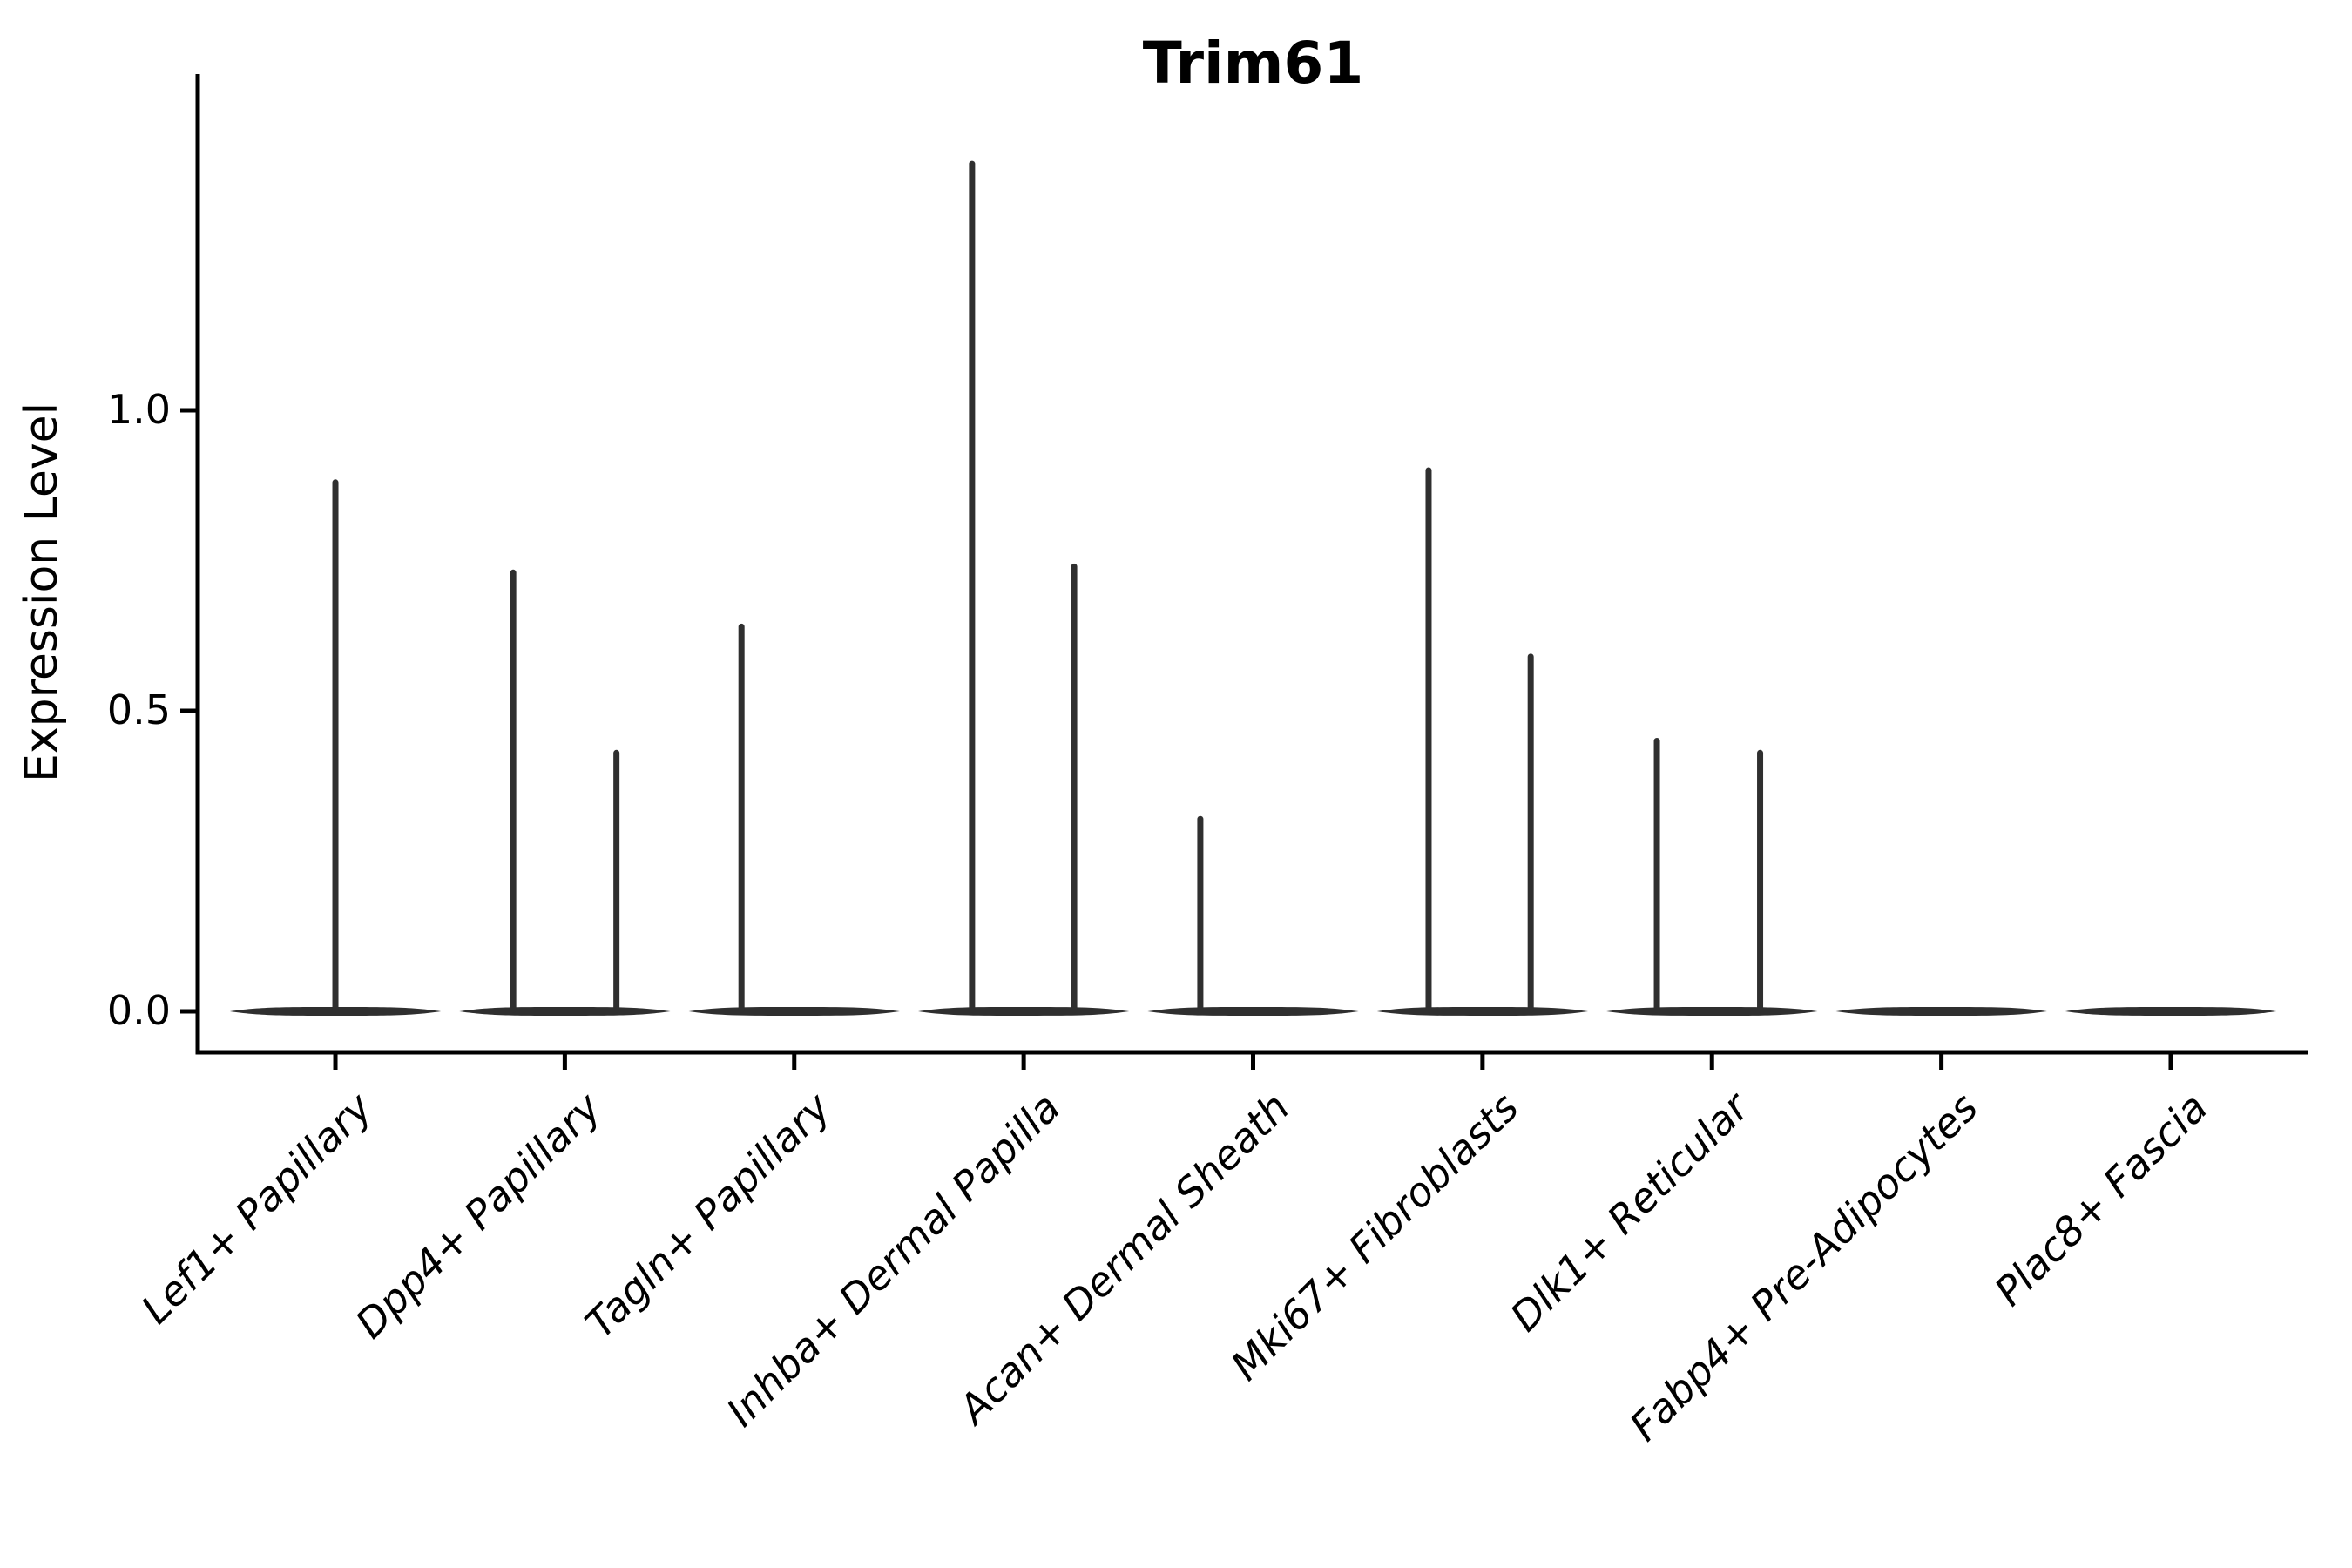  Describe the element at coordinates (1253, 64) in the screenshot. I see `chart-title: Trim61` at that location.